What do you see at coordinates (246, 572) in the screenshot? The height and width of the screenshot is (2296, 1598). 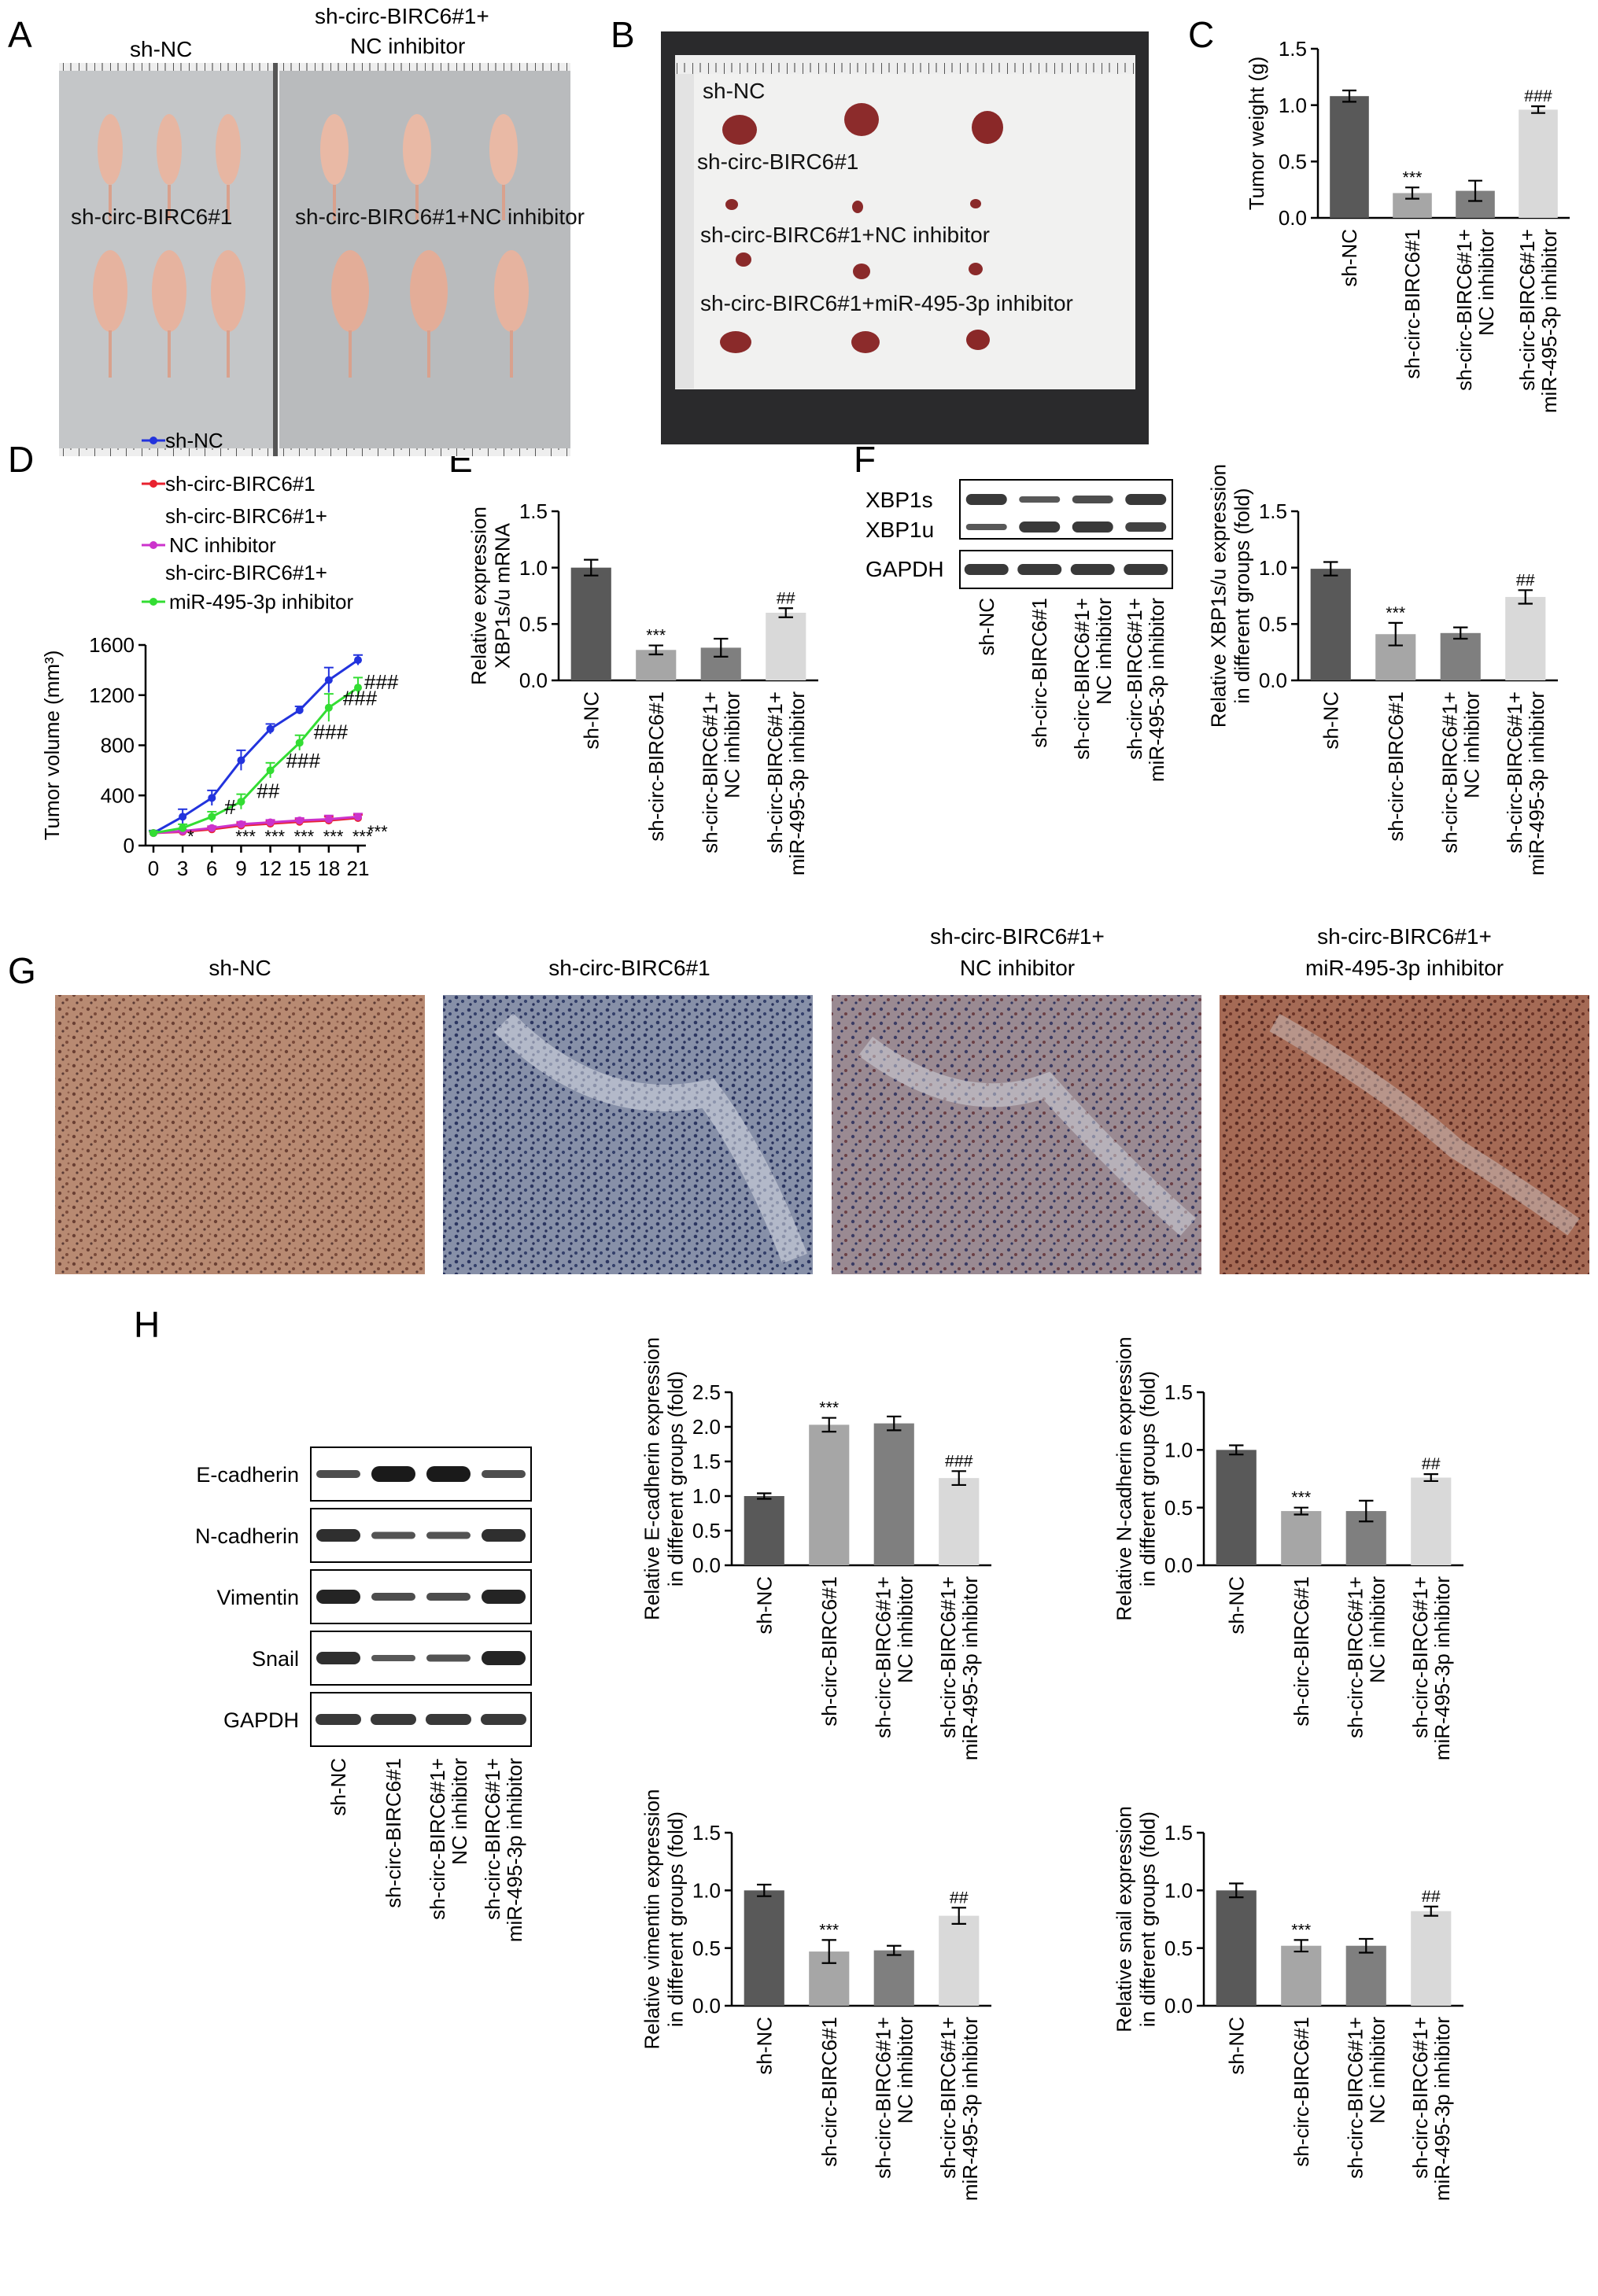 I see `D-legend-label-5: sh-circ-BIRC6#1+` at bounding box center [246, 572].